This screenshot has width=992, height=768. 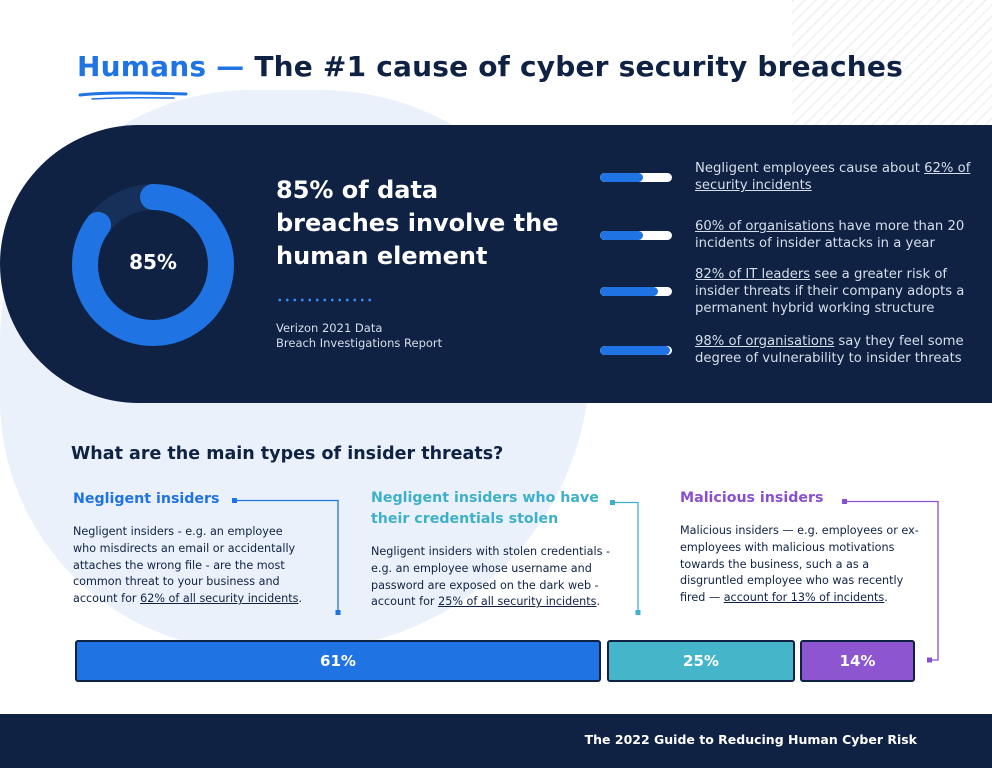 I want to click on donut-value: 85%, so click(x=153, y=262).